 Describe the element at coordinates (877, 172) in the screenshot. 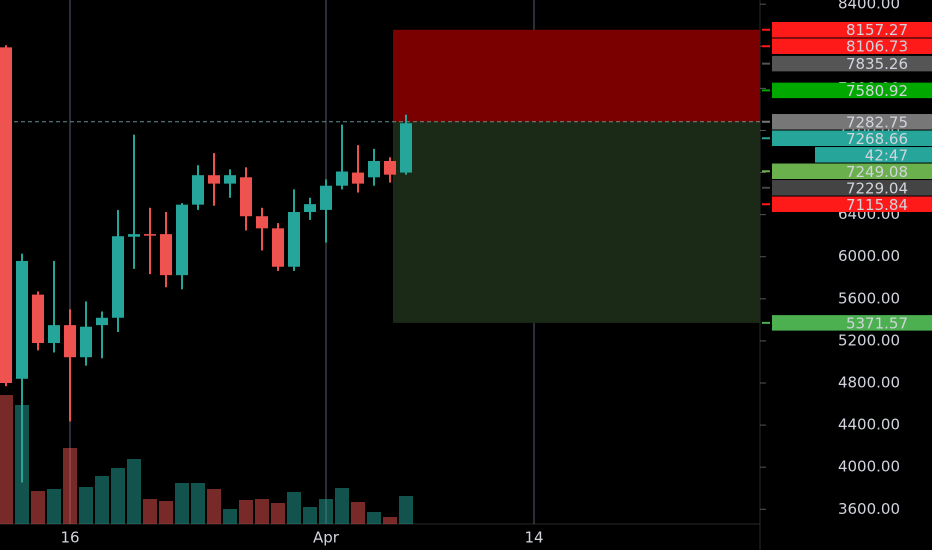

I see `price-label: 7249.08` at that location.